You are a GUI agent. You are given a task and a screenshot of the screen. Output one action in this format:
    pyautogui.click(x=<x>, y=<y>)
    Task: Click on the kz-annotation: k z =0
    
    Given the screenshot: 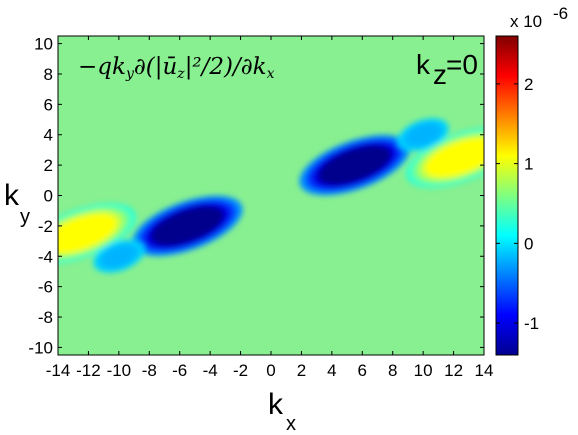 What is the action you would take?
    pyautogui.click(x=447, y=69)
    